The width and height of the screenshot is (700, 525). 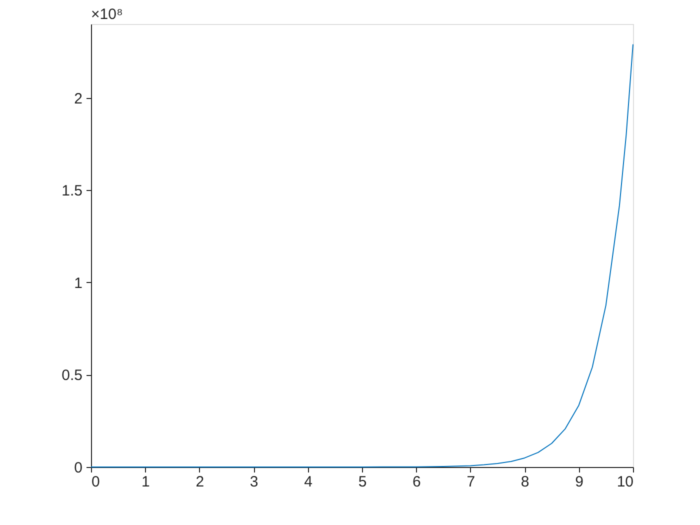 What do you see at coordinates (78, 99) in the screenshot?
I see `y-tick-label: 2` at bounding box center [78, 99].